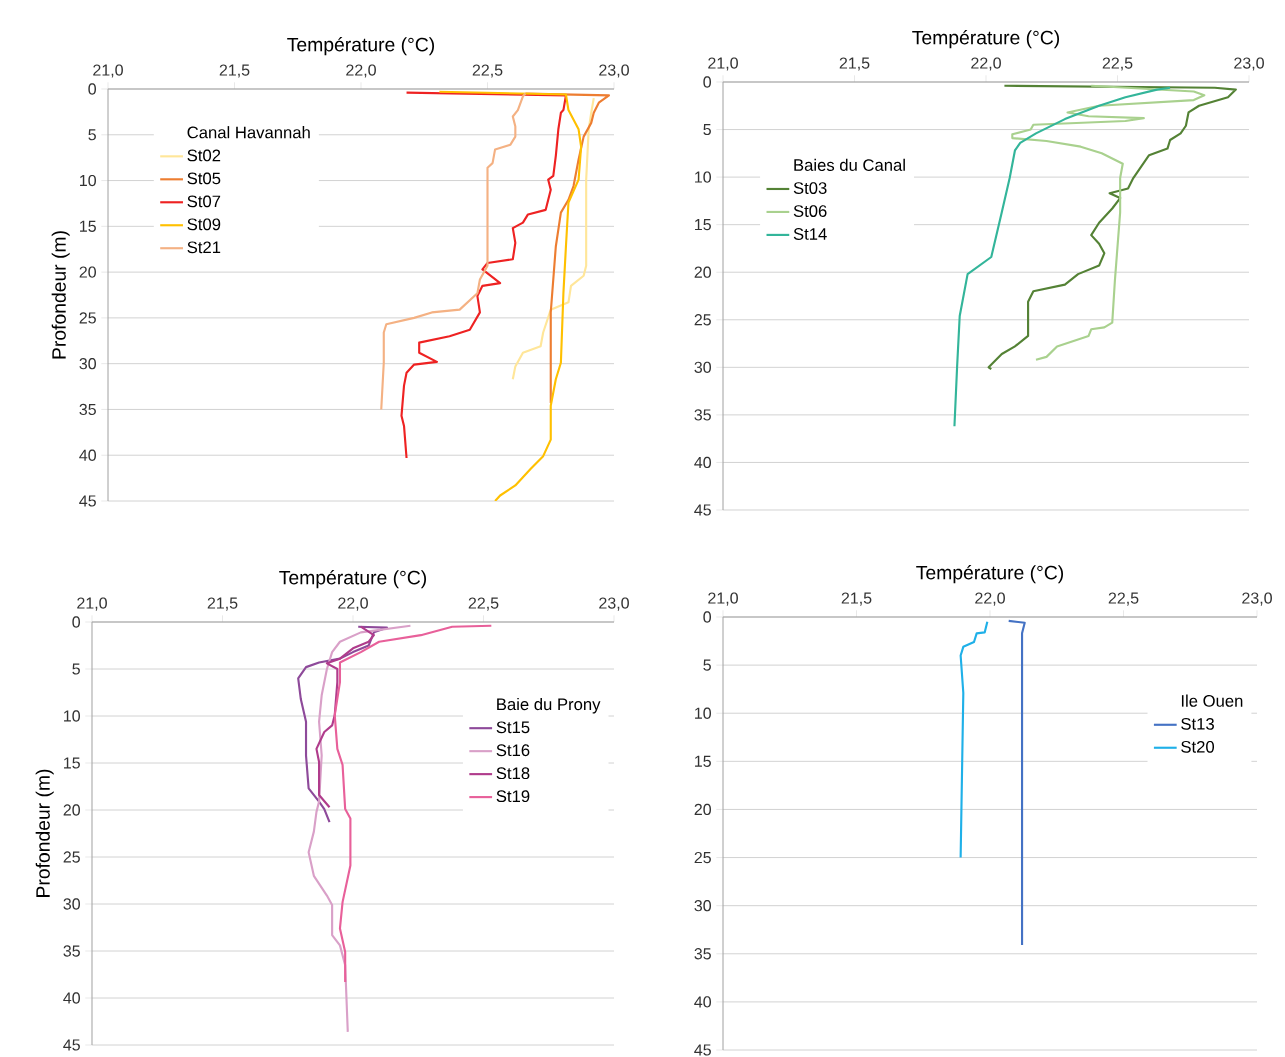  Describe the element at coordinates (1198, 746) in the screenshot. I see `legend-label: St20` at that location.